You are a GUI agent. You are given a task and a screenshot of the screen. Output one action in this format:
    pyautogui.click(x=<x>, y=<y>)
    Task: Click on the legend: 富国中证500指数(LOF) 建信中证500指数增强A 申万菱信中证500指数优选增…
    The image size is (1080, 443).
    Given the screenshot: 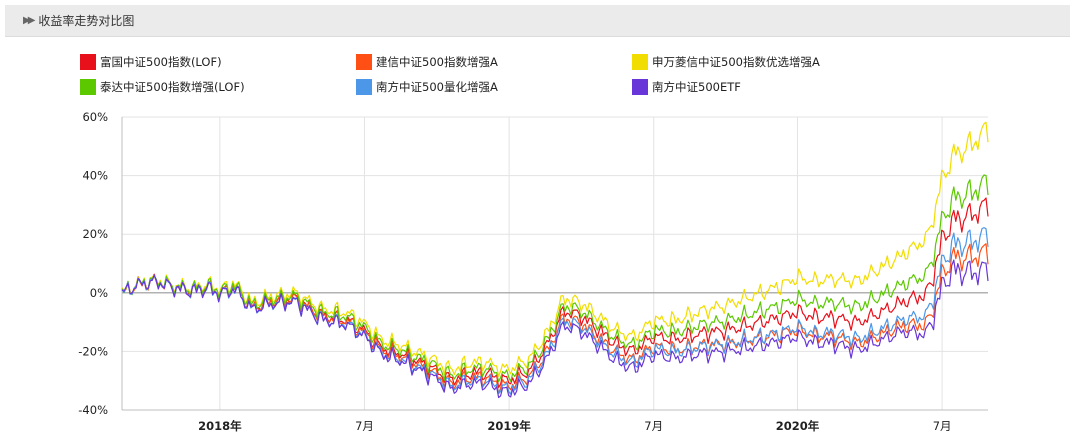 What is the action you would take?
    pyautogui.click(x=530, y=77)
    